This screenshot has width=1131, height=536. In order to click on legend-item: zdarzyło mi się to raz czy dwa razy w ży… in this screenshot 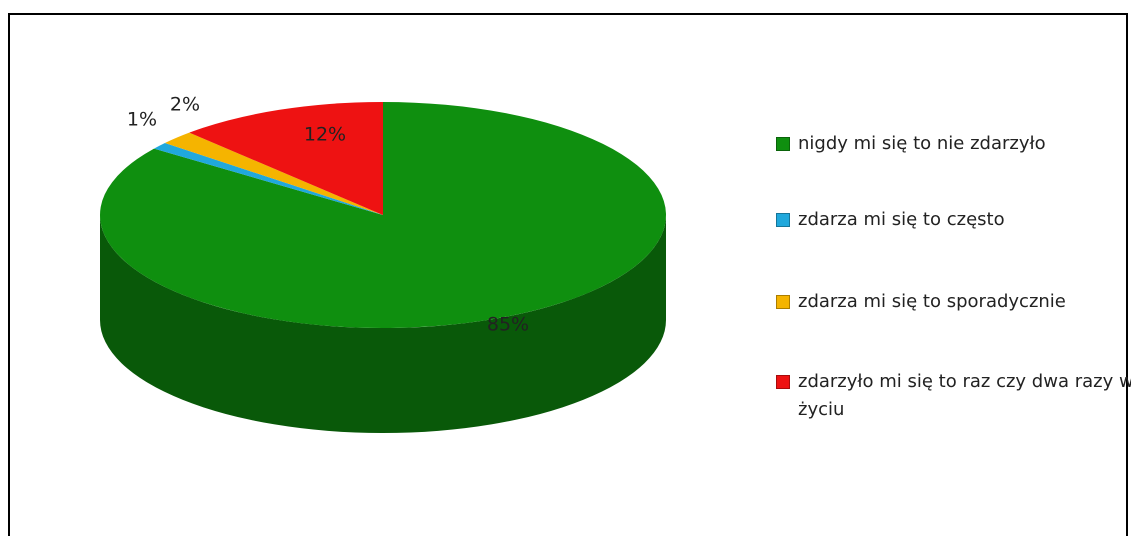, I will do `click(953, 396)`.